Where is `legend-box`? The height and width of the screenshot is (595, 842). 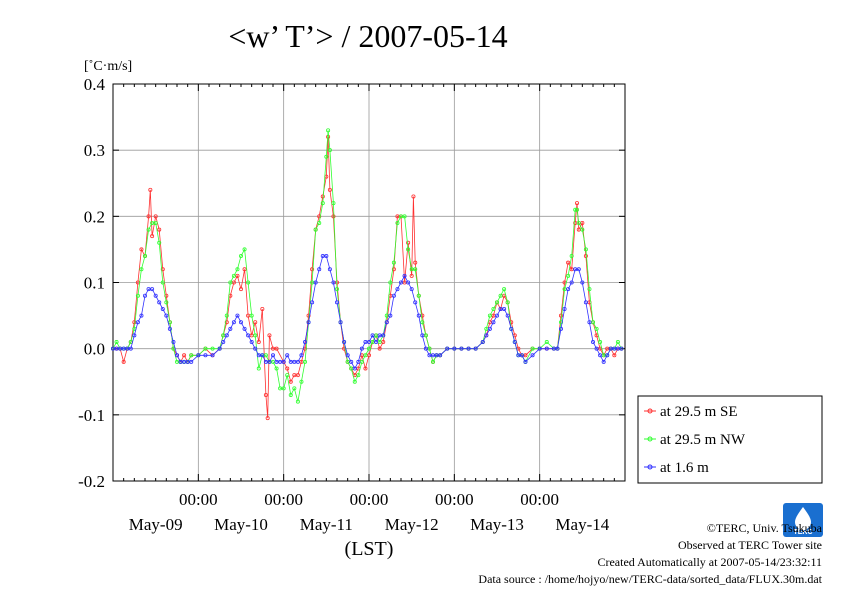
legend-box is located at coordinates (730, 439).